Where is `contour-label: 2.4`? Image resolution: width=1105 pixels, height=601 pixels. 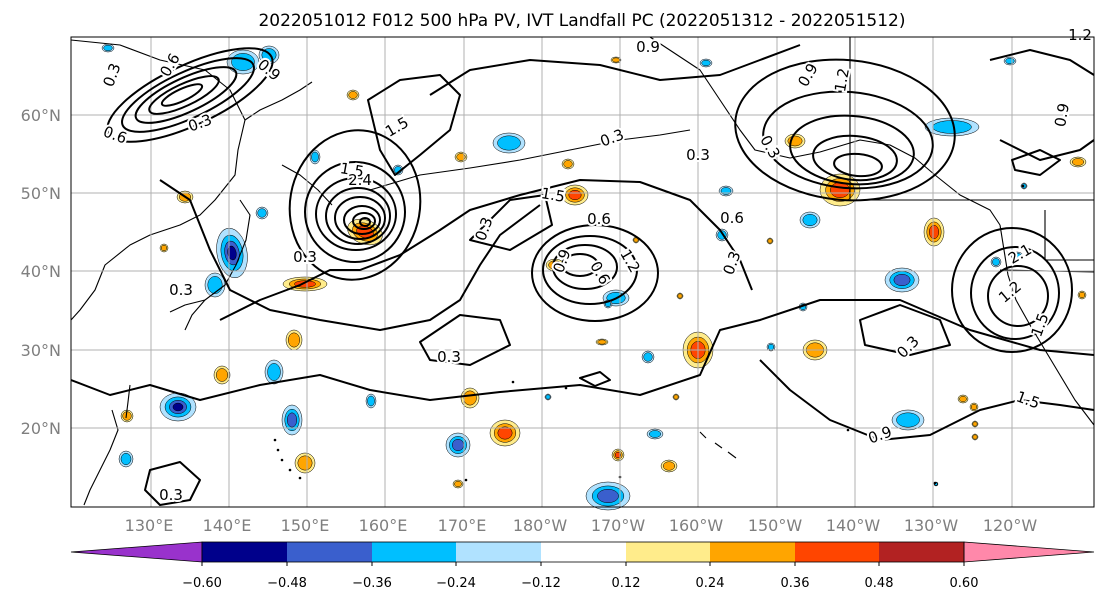 contour-label: 2.4 is located at coordinates (360, 180).